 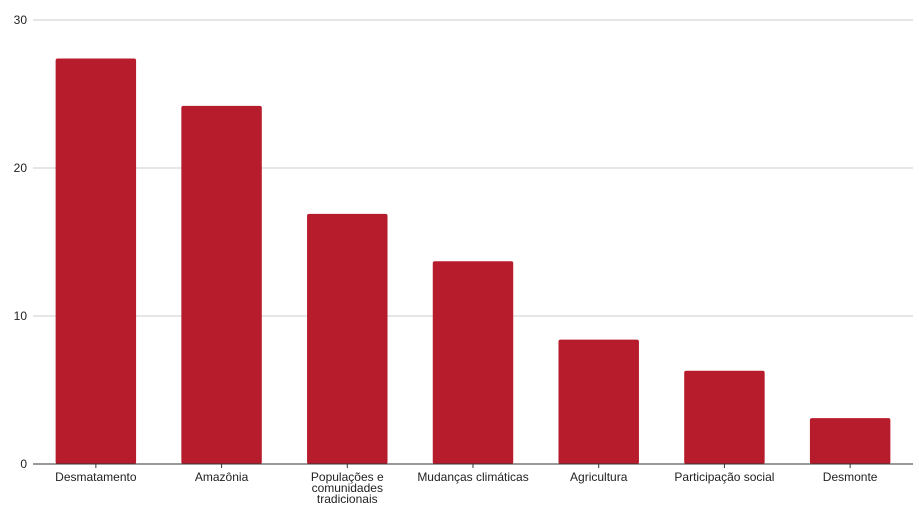 What do you see at coordinates (21, 316) in the screenshot?
I see `y-tick-label: 10` at bounding box center [21, 316].